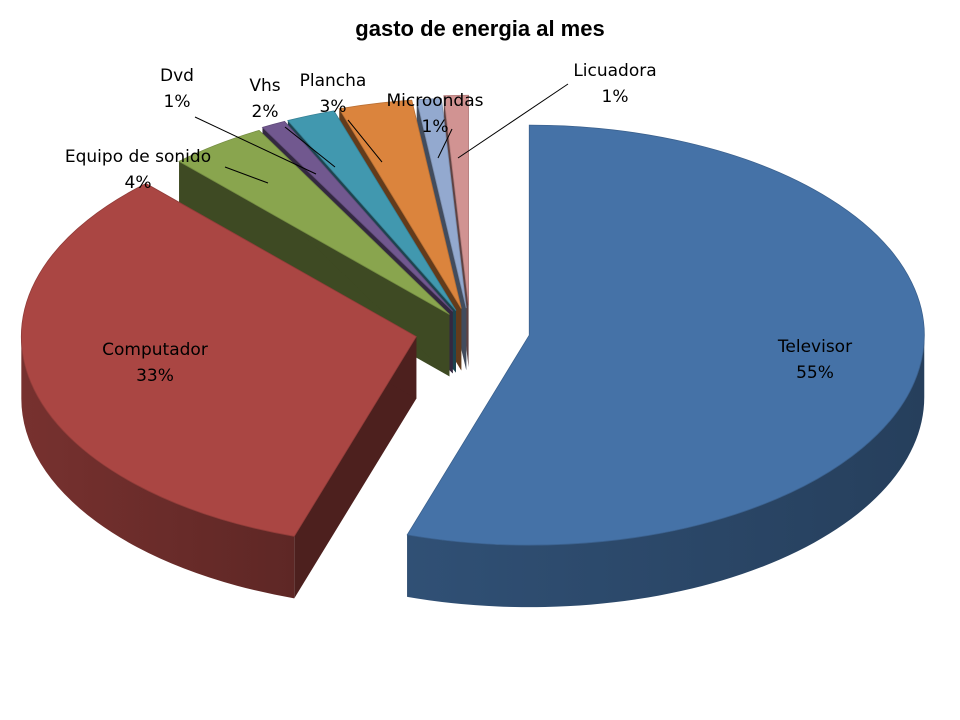  I want to click on slice-percent-televisor: 55%, so click(815, 373).